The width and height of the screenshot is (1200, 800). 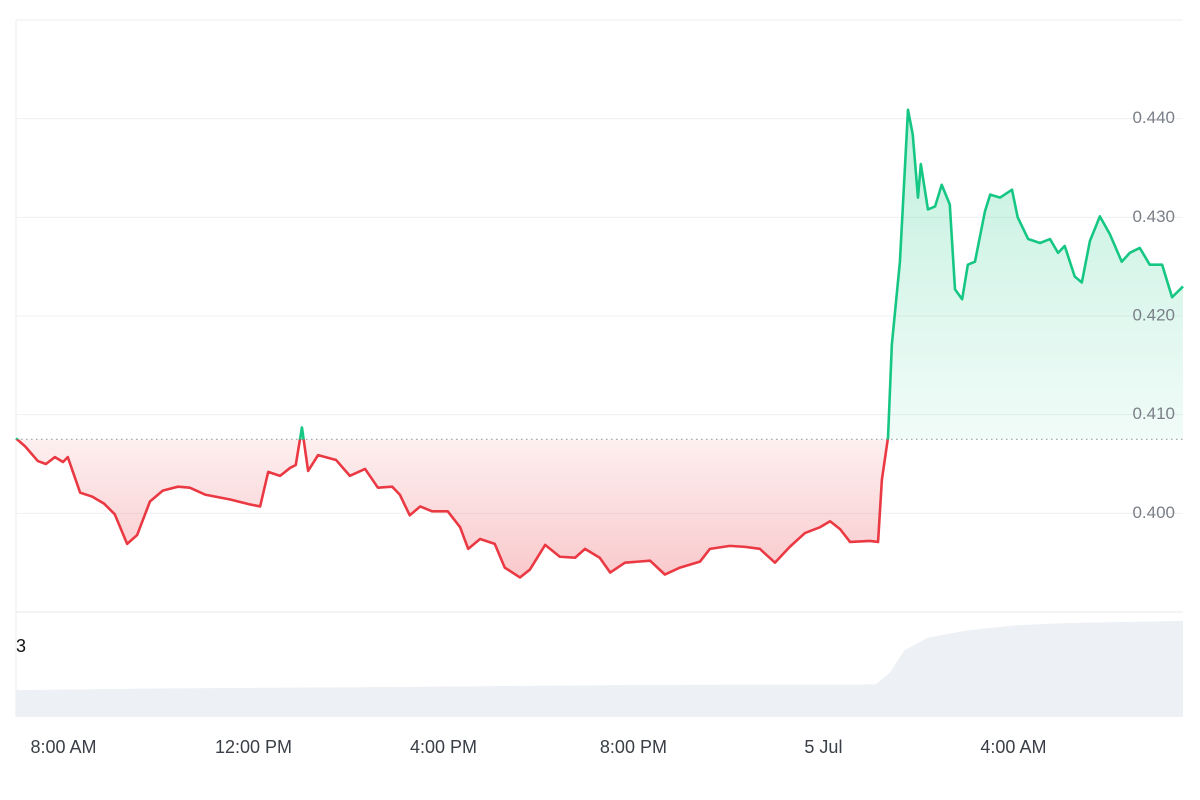 I want to click on x-tick-label: 5 Jul, so click(x=823, y=747).